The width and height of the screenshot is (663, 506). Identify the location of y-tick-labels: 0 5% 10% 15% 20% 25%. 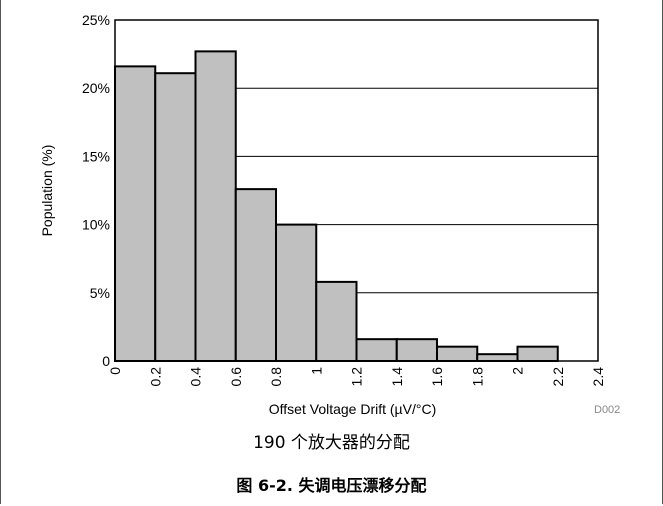
(96, 190).